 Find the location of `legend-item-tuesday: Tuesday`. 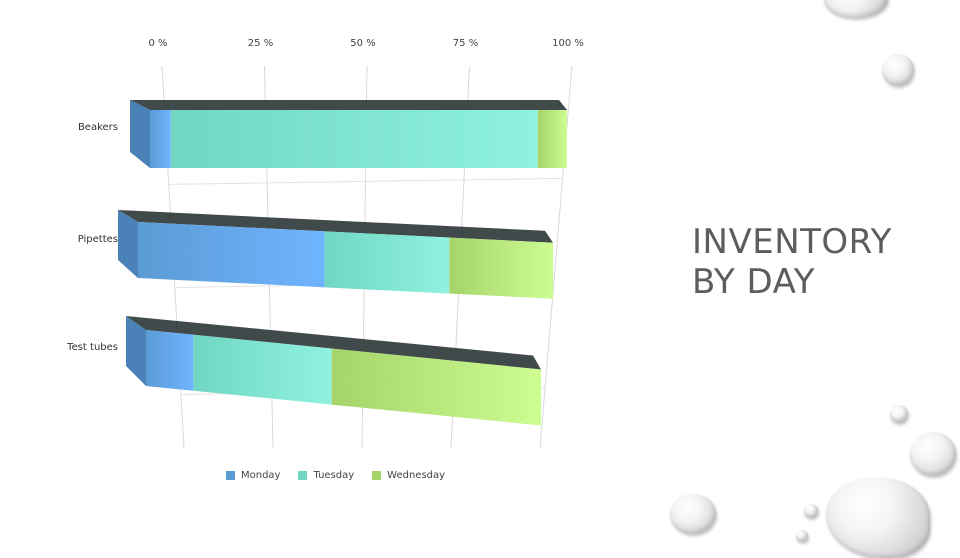

legend-item-tuesday: Tuesday is located at coordinates (326, 475).